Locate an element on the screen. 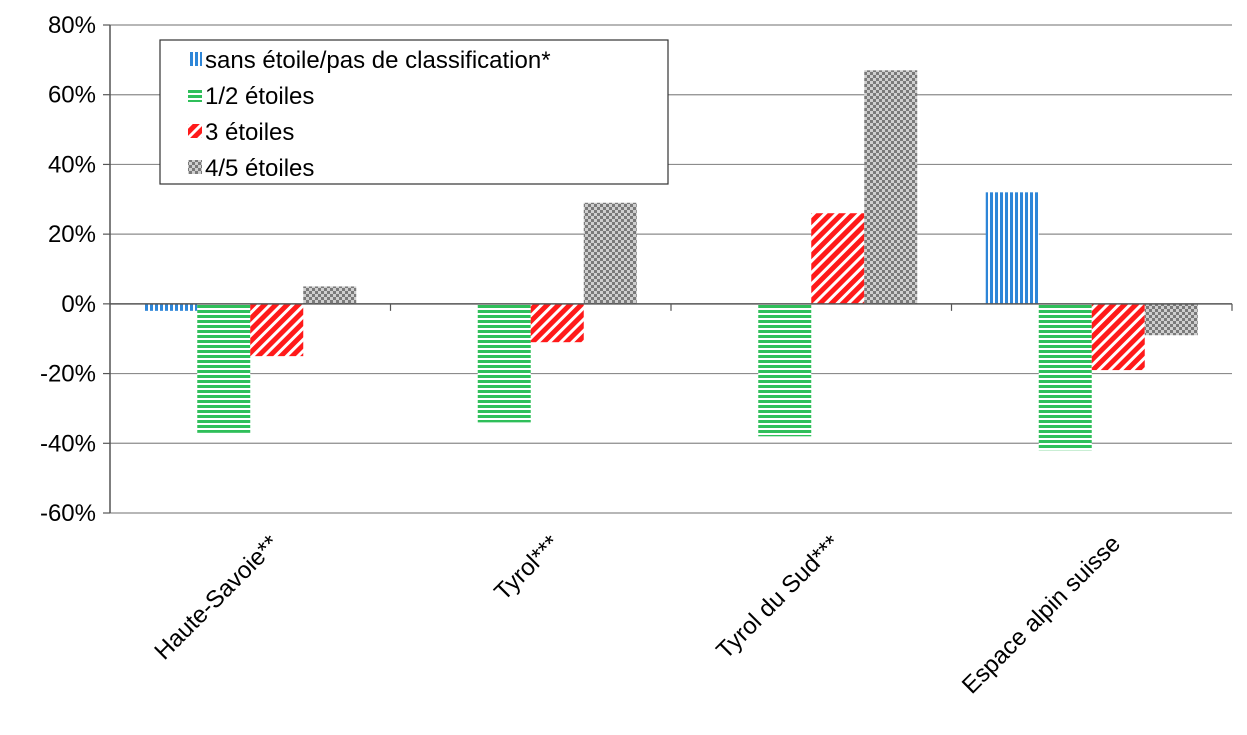  y-tick-label: 20% is located at coordinates (72, 234).